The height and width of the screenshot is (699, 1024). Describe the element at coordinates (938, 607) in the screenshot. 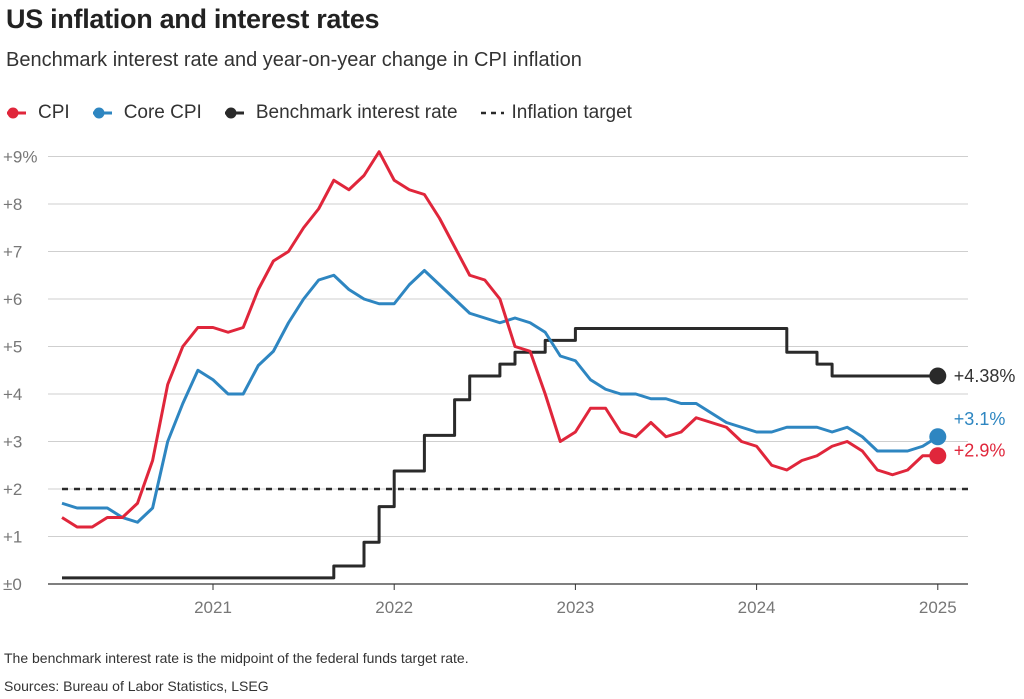

I see `x-tick-label: 2025` at that location.